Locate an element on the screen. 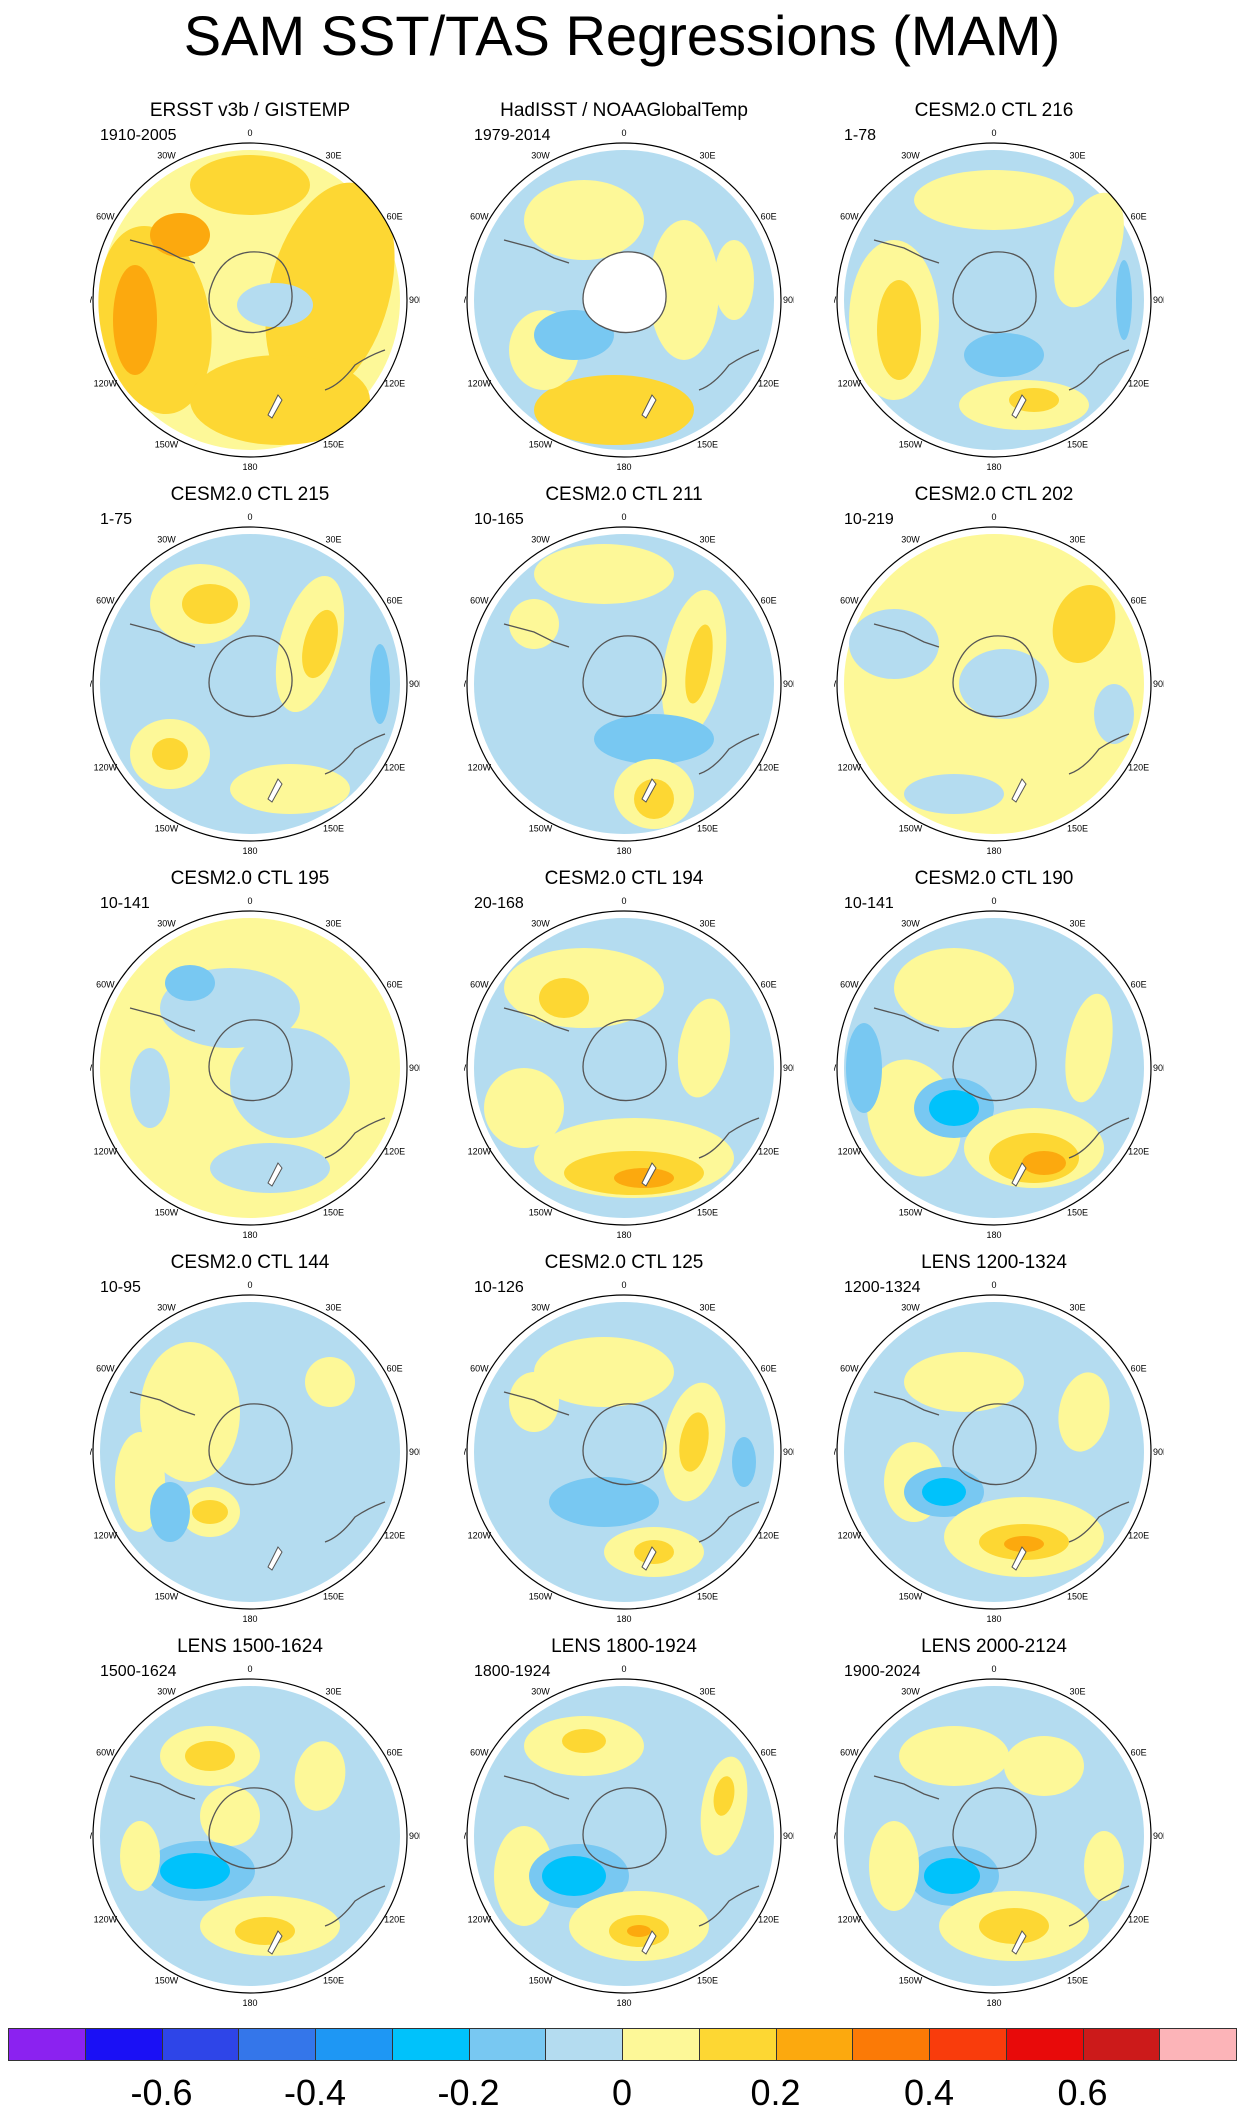  panel-title: CESM2.0 CTL 215 is located at coordinates (250, 494).